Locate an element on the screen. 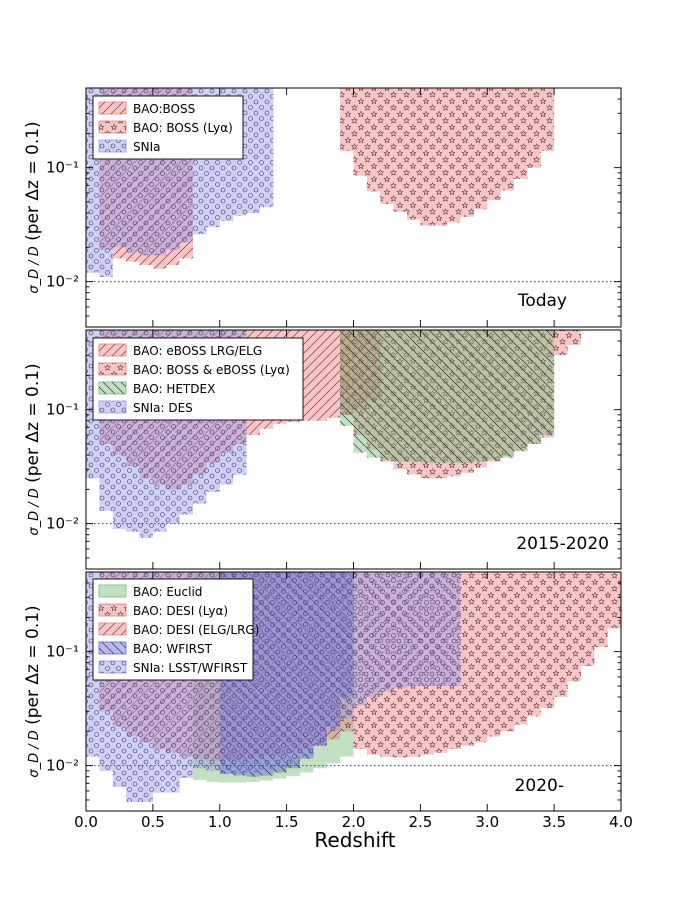 Image resolution: width=689 pixels, height=901 pixels. legend-label: BAO: DESI (ELG/LRG) is located at coordinates (196, 630).